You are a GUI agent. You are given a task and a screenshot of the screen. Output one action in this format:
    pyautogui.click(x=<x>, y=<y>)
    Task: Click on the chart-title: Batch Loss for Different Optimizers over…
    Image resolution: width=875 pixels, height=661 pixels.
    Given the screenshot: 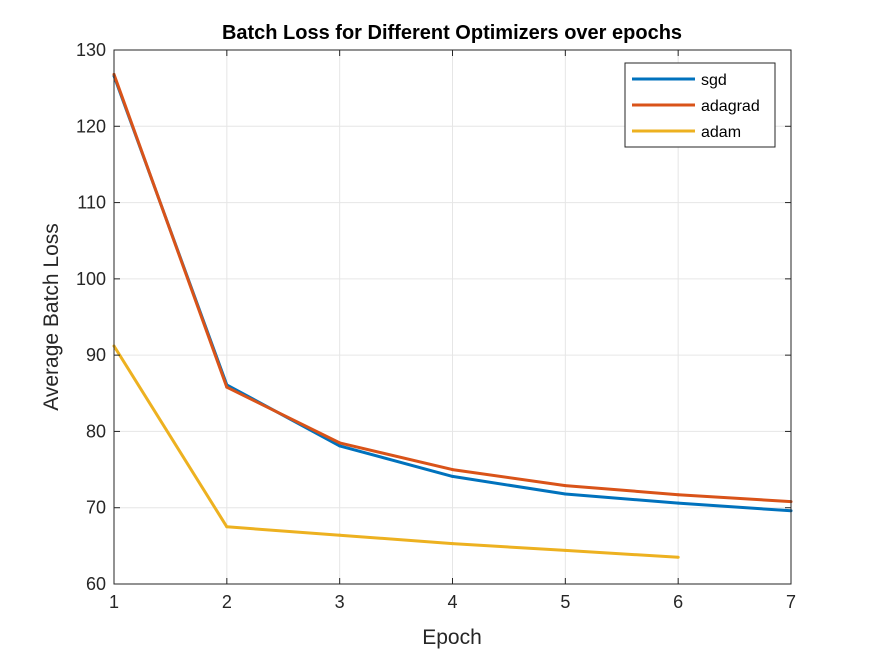 What is the action you would take?
    pyautogui.click(x=452, y=33)
    